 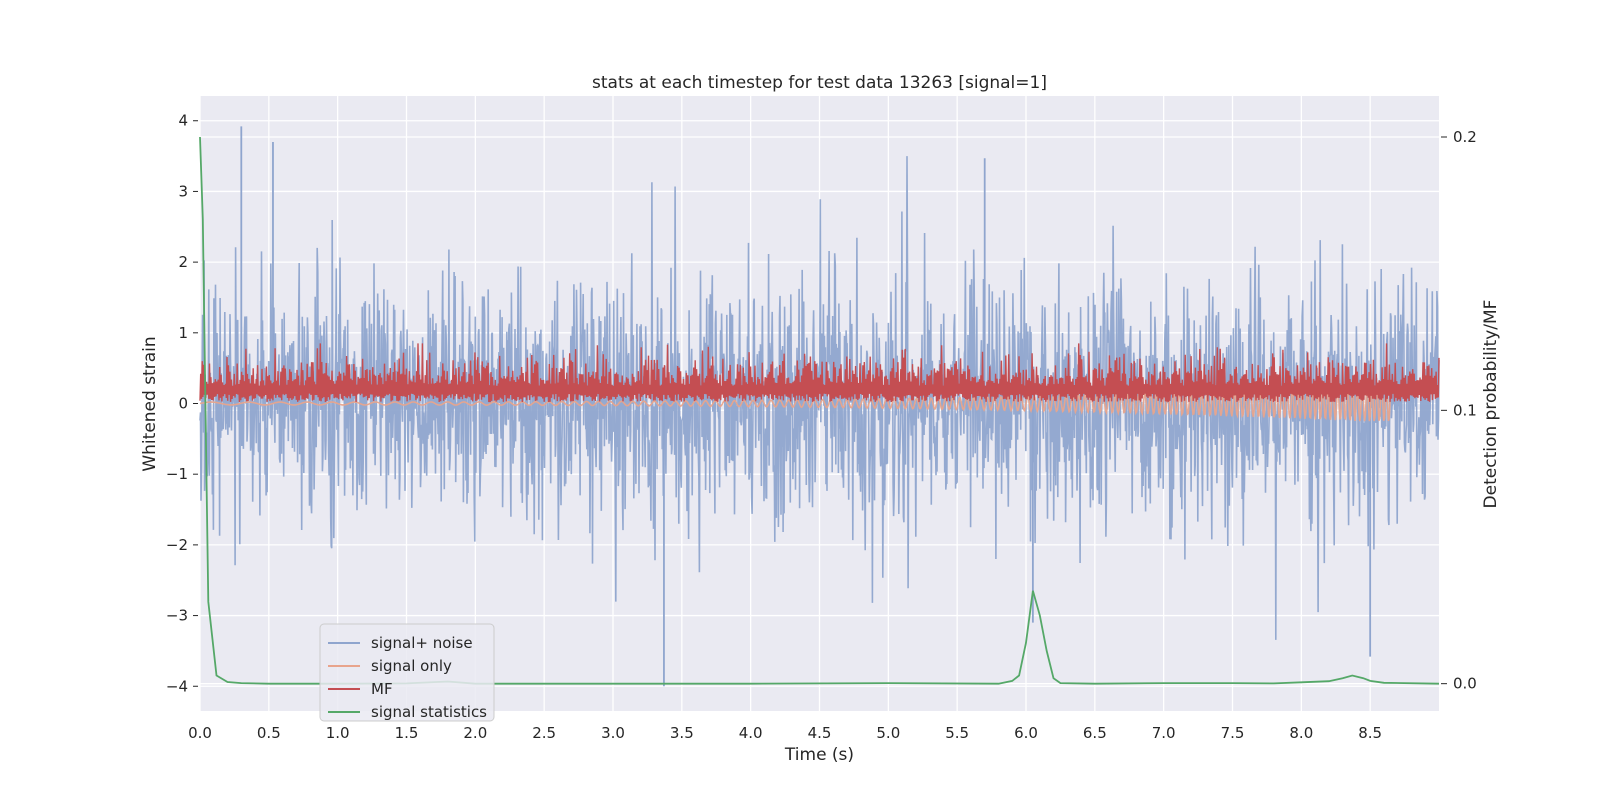 I want to click on x-tick-label: 5.5, so click(x=957, y=733).